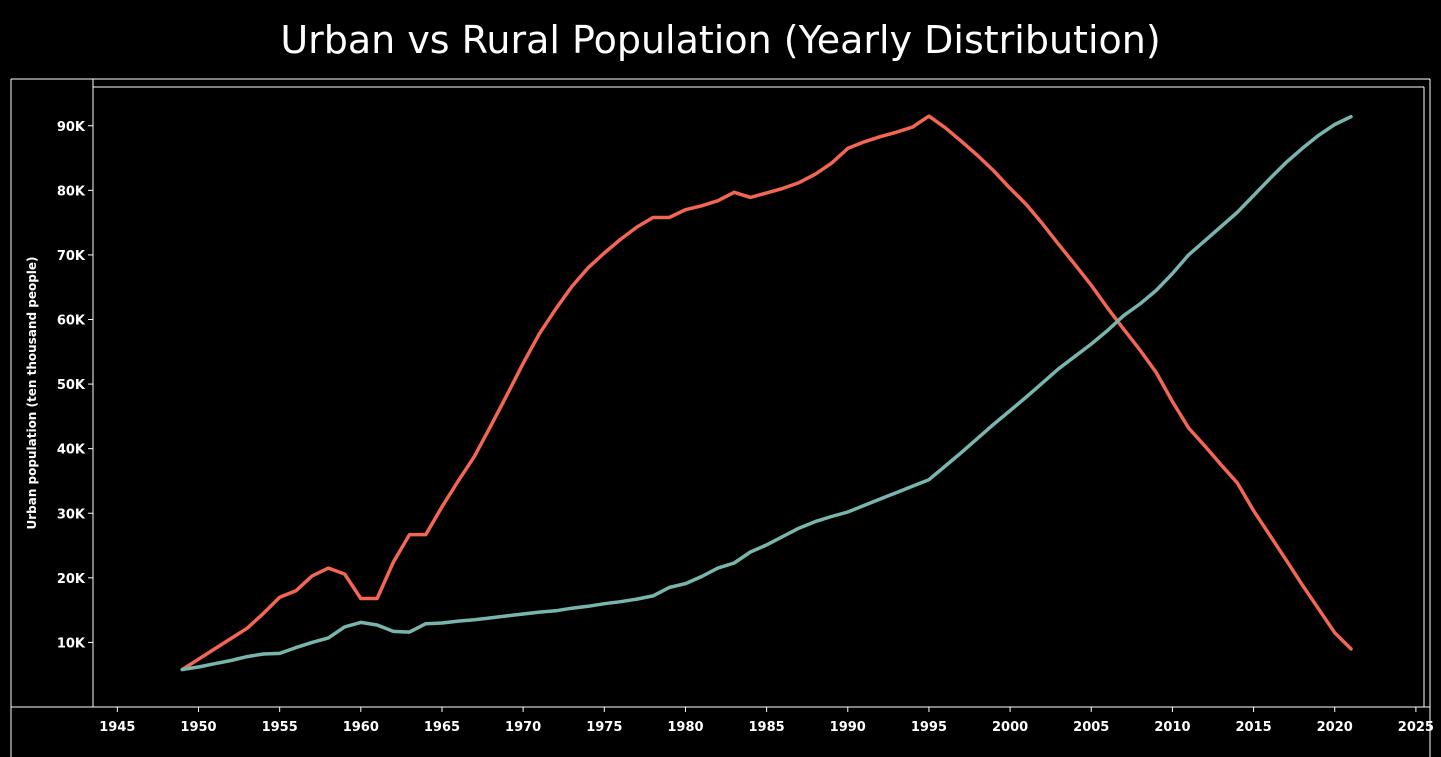 The image size is (1441, 757). I want to click on x-tick-label: 1985, so click(767, 727).